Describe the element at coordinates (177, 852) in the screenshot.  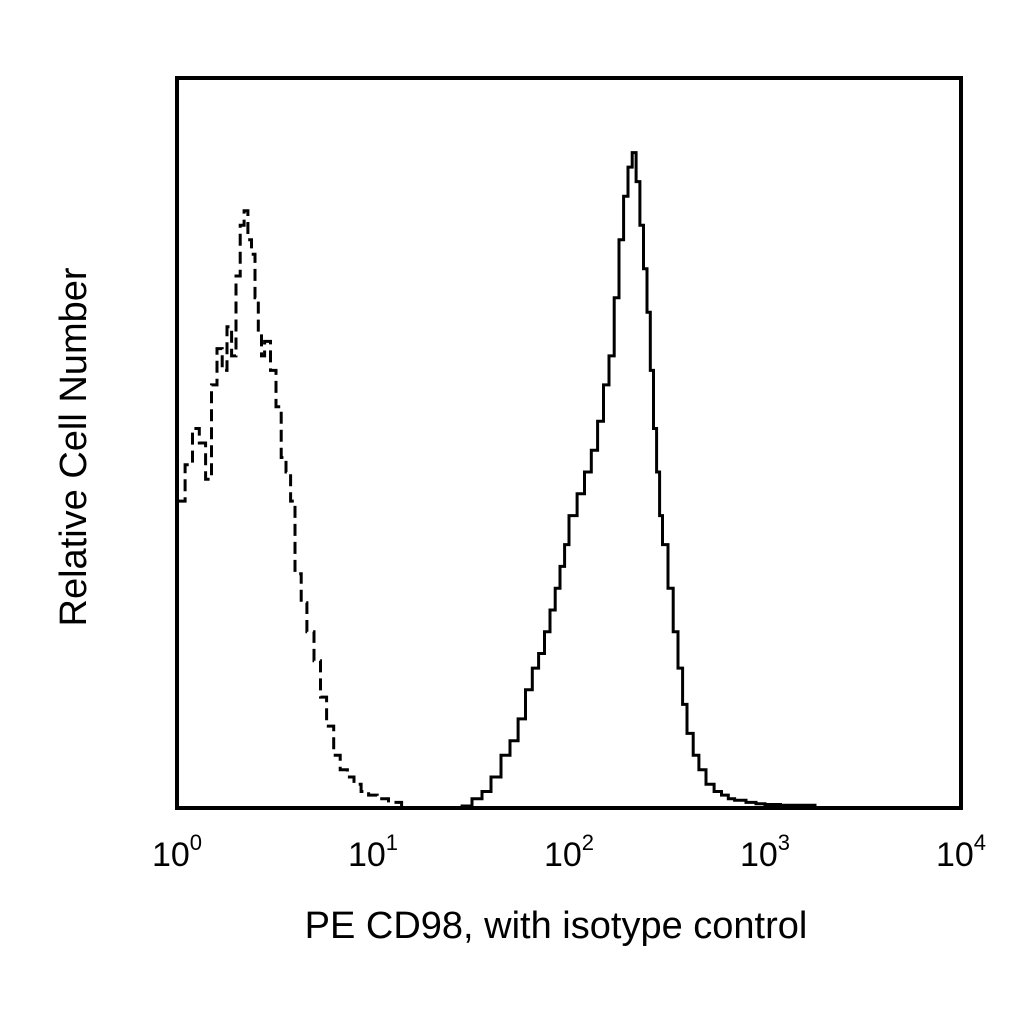
I see `x-tick-label: 10⁰` at that location.